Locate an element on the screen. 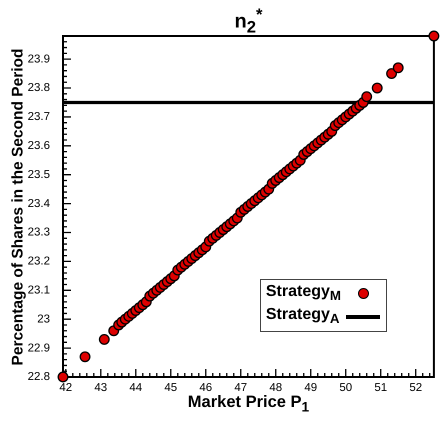 The height and width of the screenshot is (423, 440). y-tick-label: 23.5 is located at coordinates (39, 174).